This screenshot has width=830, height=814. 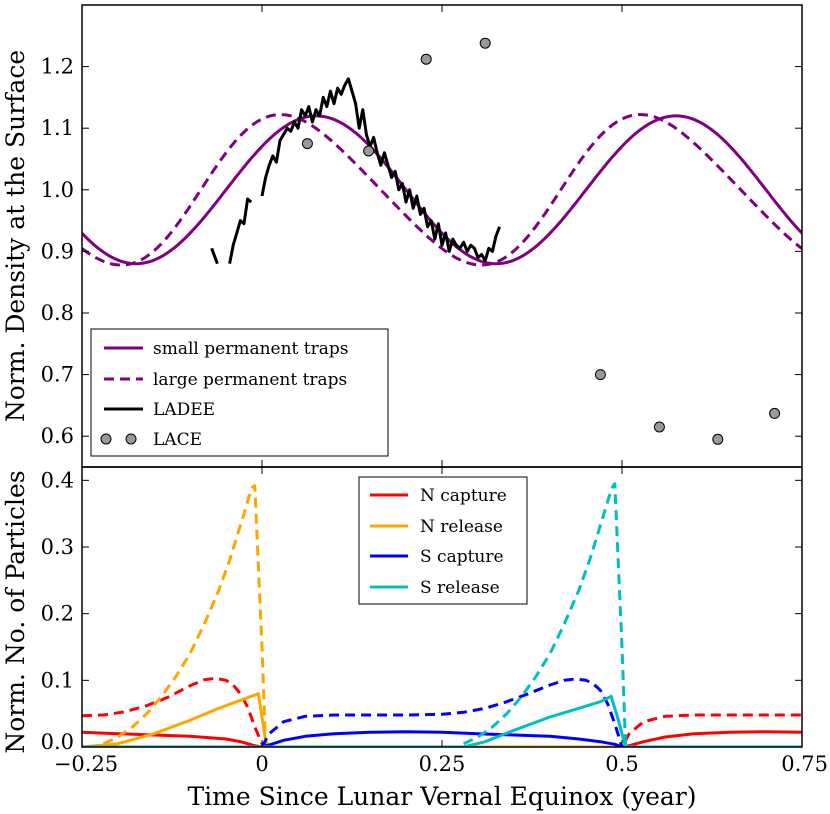 I want to click on top-ytick-label: 1.2, so click(x=57, y=67).